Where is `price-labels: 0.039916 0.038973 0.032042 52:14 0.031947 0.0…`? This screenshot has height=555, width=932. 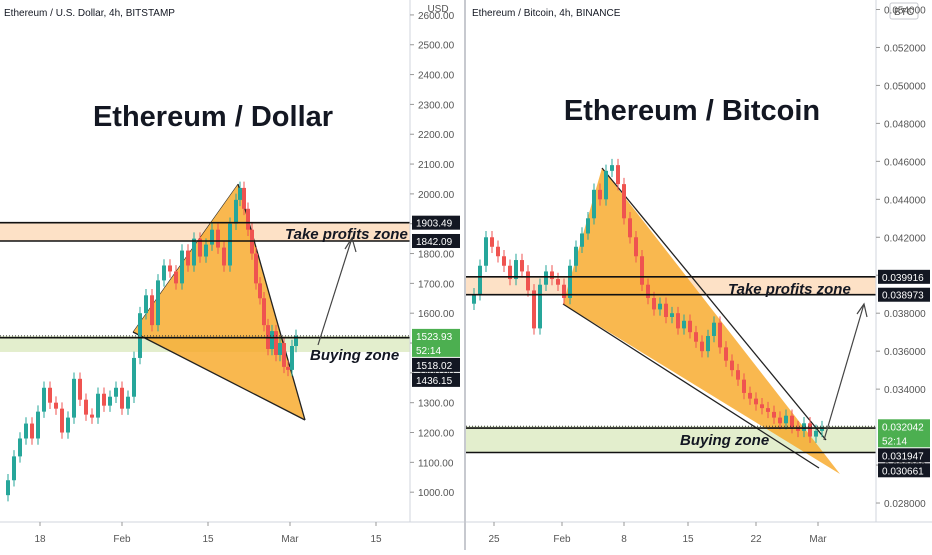 price-labels: 0.039916 0.038973 0.032042 52:14 0.031947 0.0… is located at coordinates (904, 373).